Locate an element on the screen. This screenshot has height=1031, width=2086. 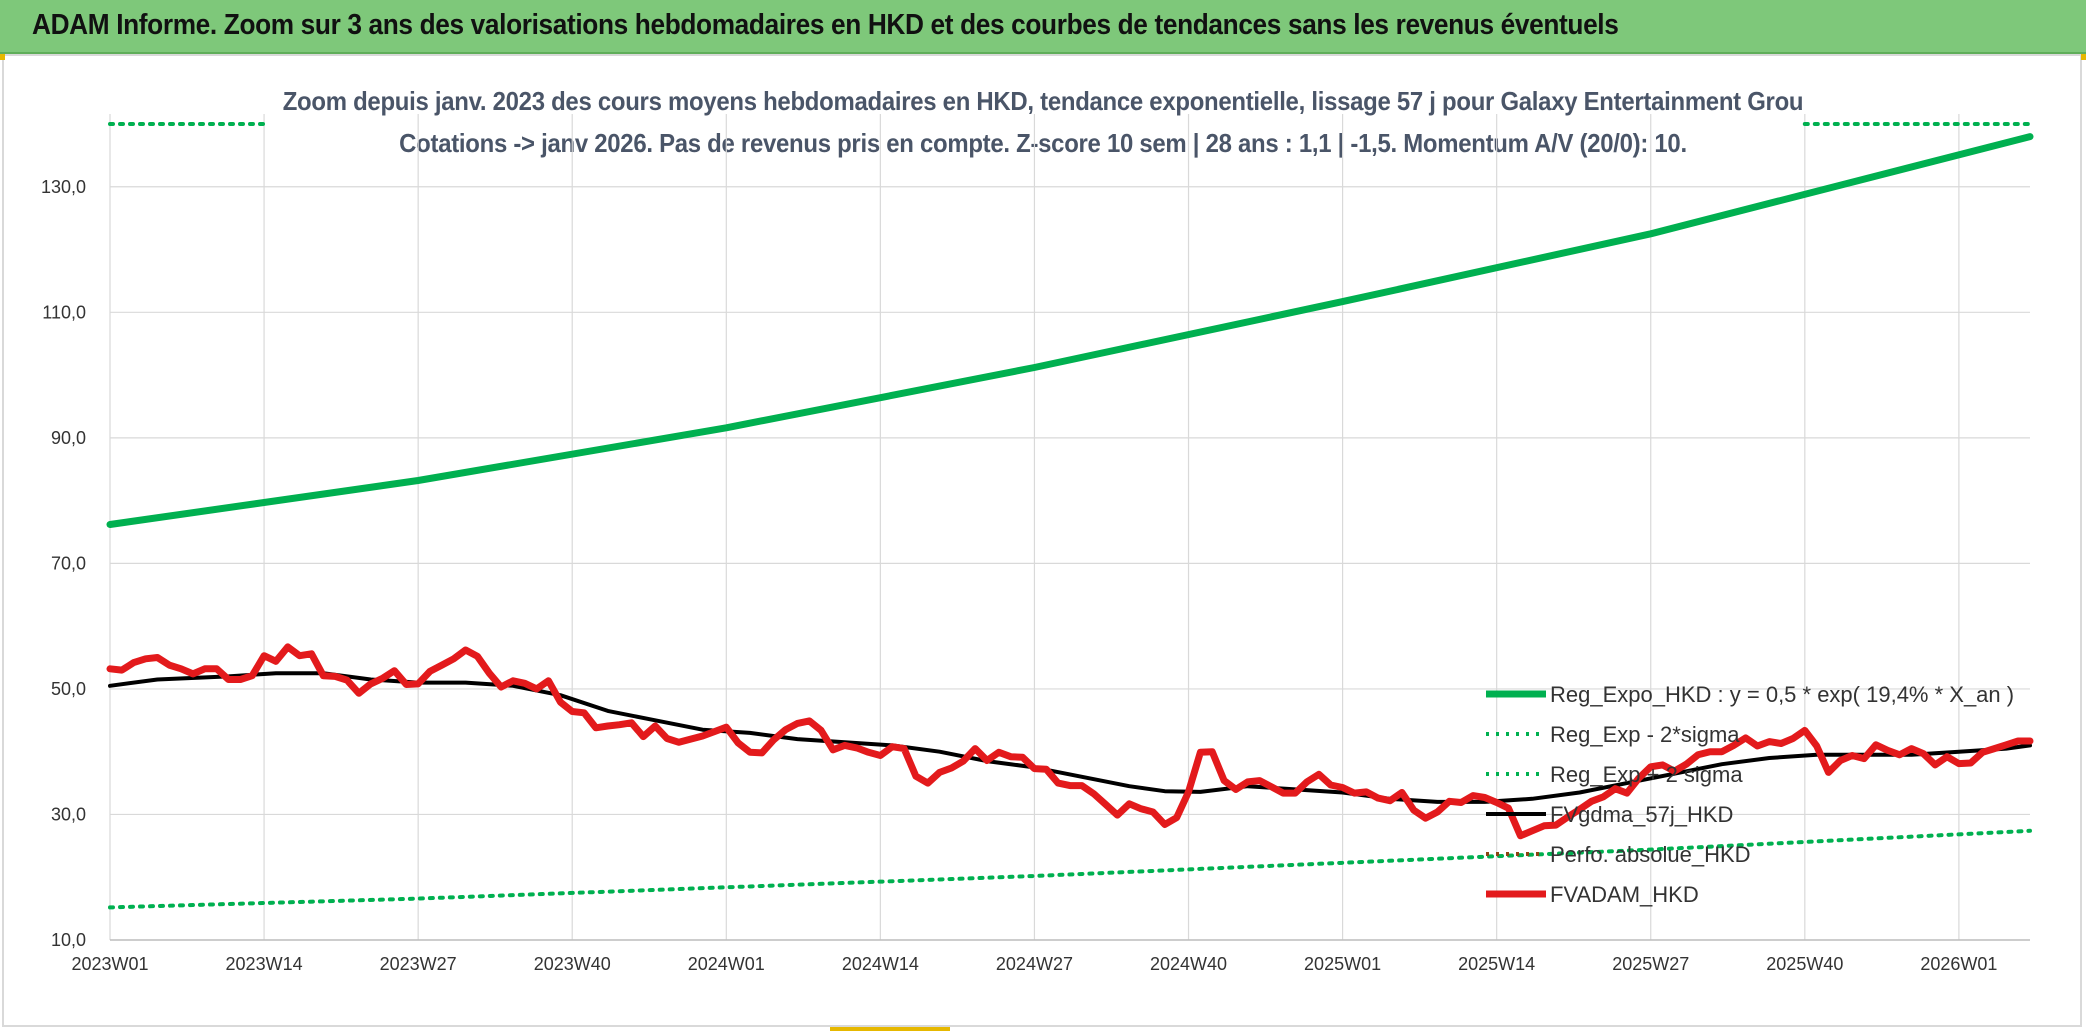
x-tick-label: 2026W01 is located at coordinates (1958, 964).